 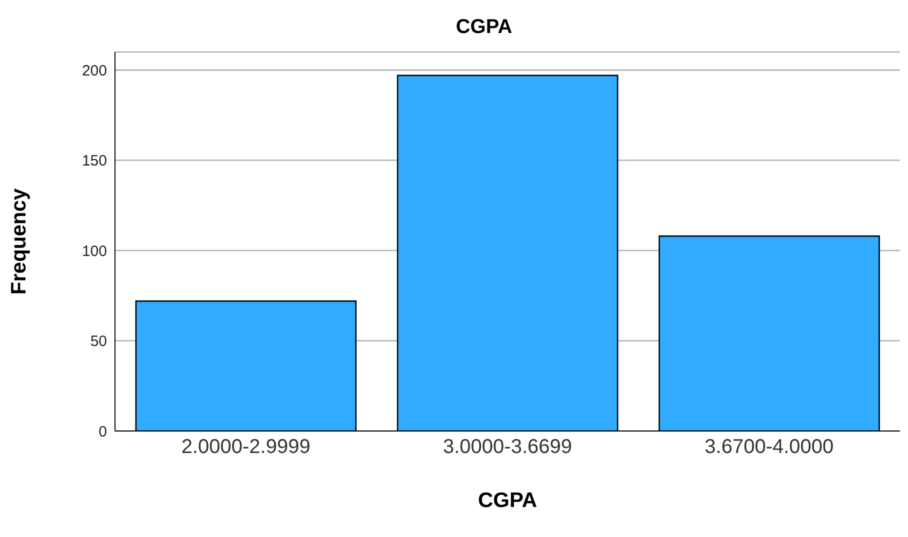 What do you see at coordinates (245, 447) in the screenshot?
I see `x-tick-label: 2.0000-2.9999` at bounding box center [245, 447].